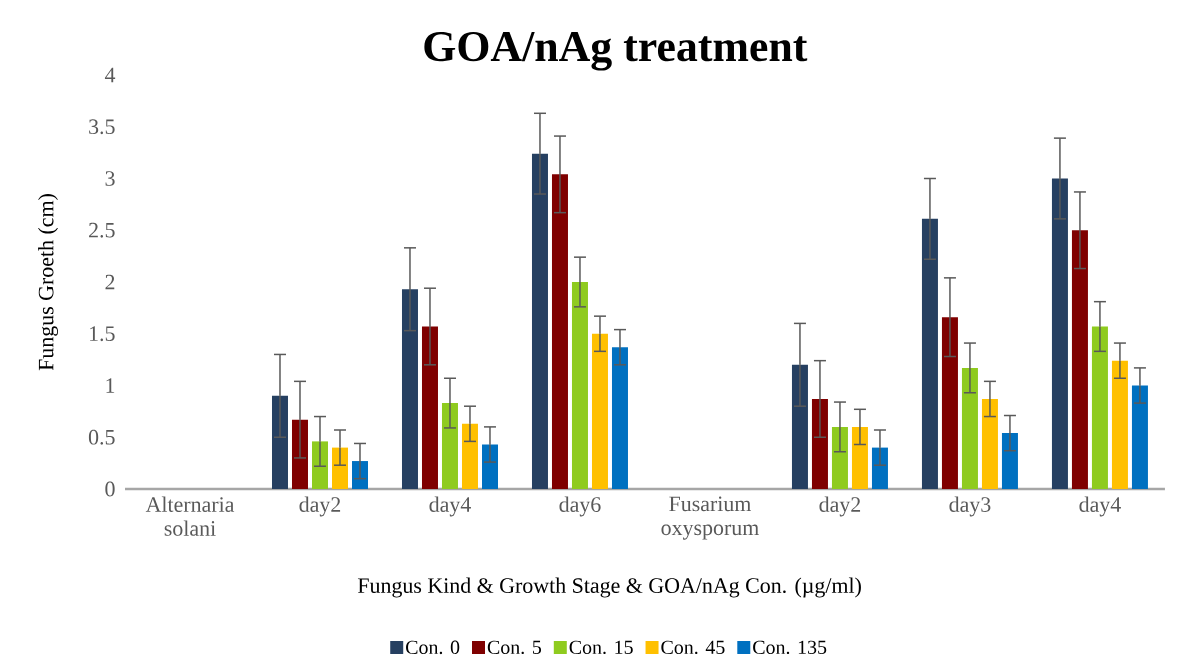  I want to click on x-tick-label: Alternaria solani, so click(190, 516).